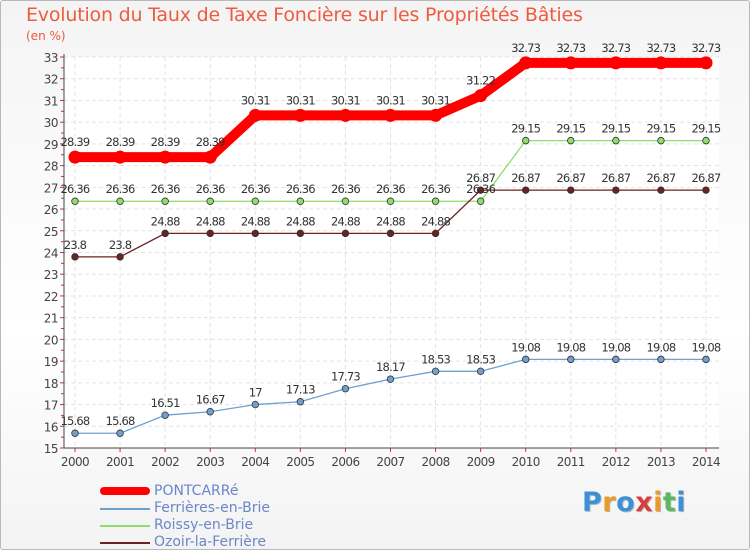 This screenshot has height=551, width=750. I want to click on x-tick-label: 2009, so click(481, 462).